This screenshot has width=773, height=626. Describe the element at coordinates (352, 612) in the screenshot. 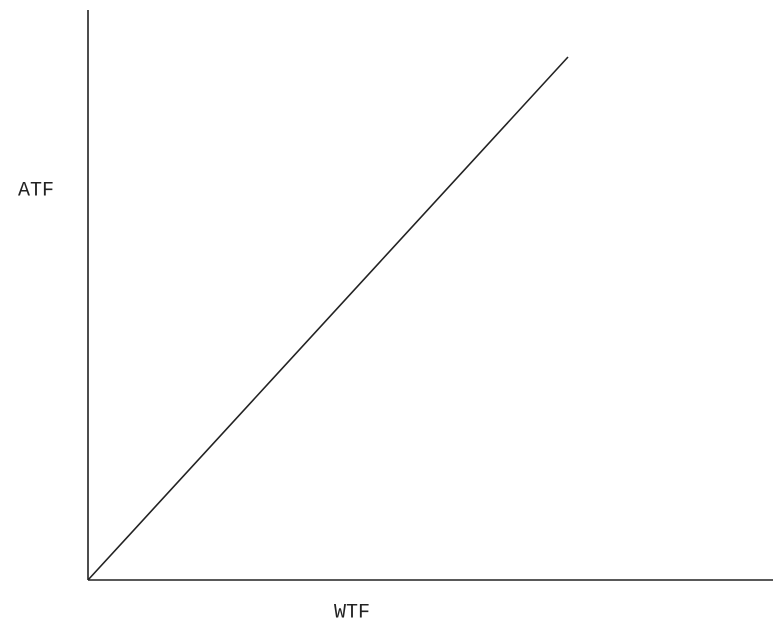

I see `x-axis-label: WTF` at that location.